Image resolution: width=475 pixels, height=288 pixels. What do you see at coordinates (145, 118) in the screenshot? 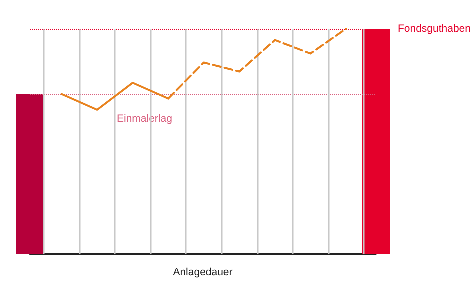
I see `ref-line-label: Einmalerlag` at bounding box center [145, 118].